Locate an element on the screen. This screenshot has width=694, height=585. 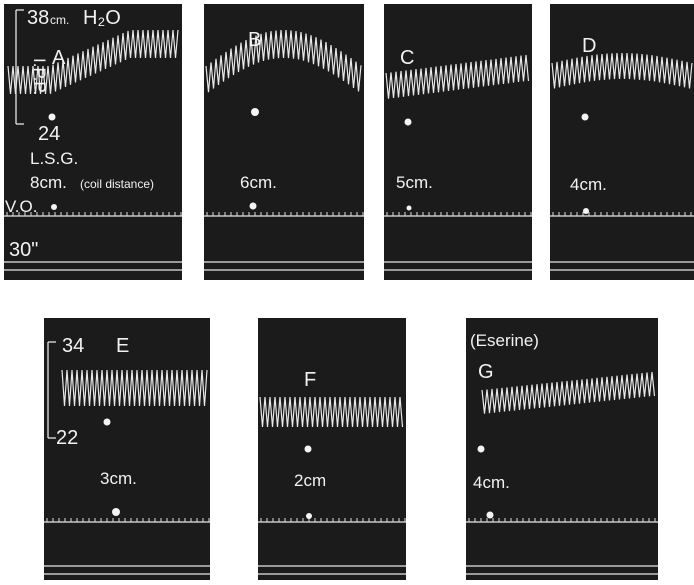
pressure-scale-bracket-a is located at coordinates (19, 67).